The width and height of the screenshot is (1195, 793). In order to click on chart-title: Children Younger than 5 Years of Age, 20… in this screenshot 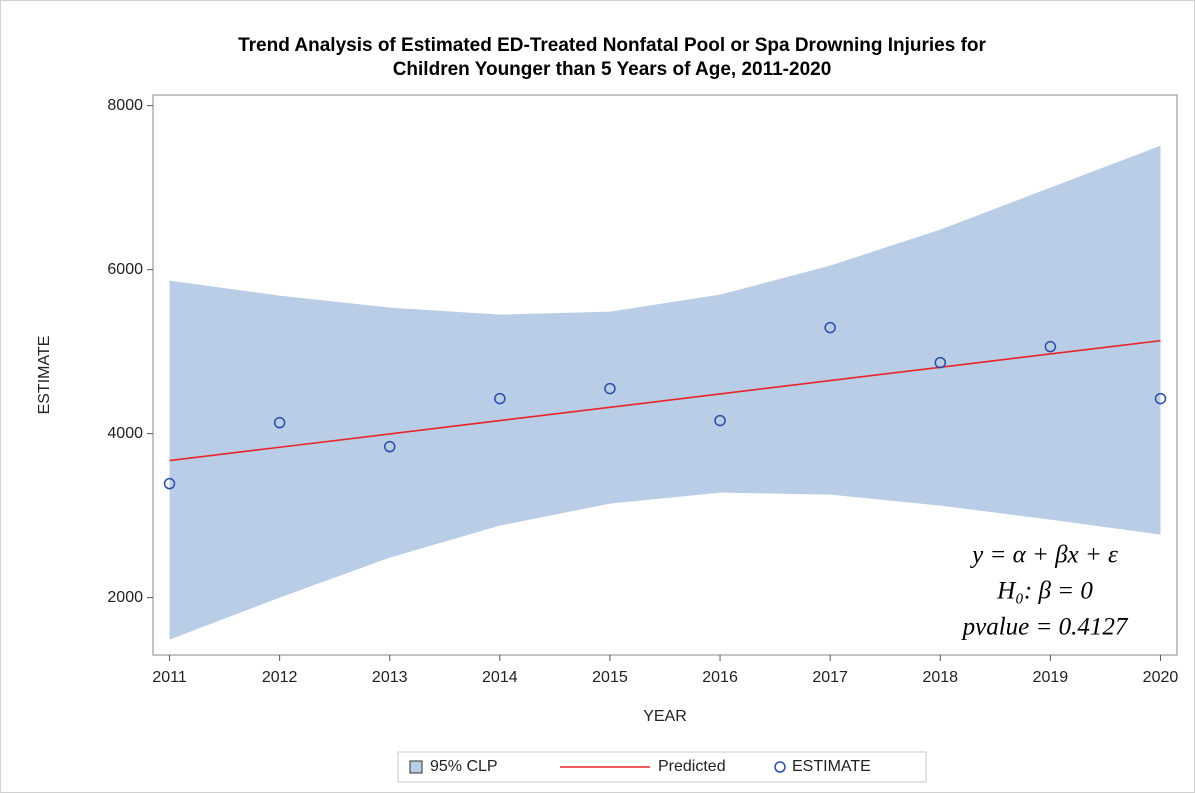, I will do `click(612, 69)`.